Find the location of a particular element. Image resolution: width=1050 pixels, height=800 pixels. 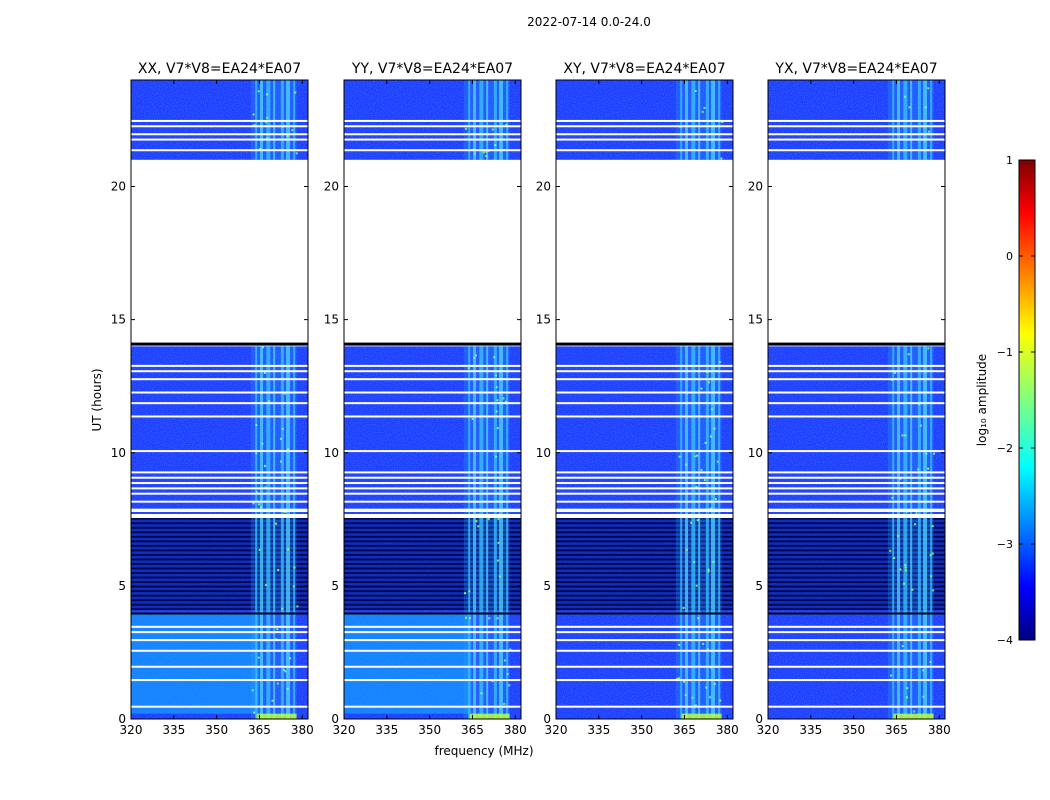

panel-title: XY, V7*V8=EA24*EA07 is located at coordinates (644, 69).